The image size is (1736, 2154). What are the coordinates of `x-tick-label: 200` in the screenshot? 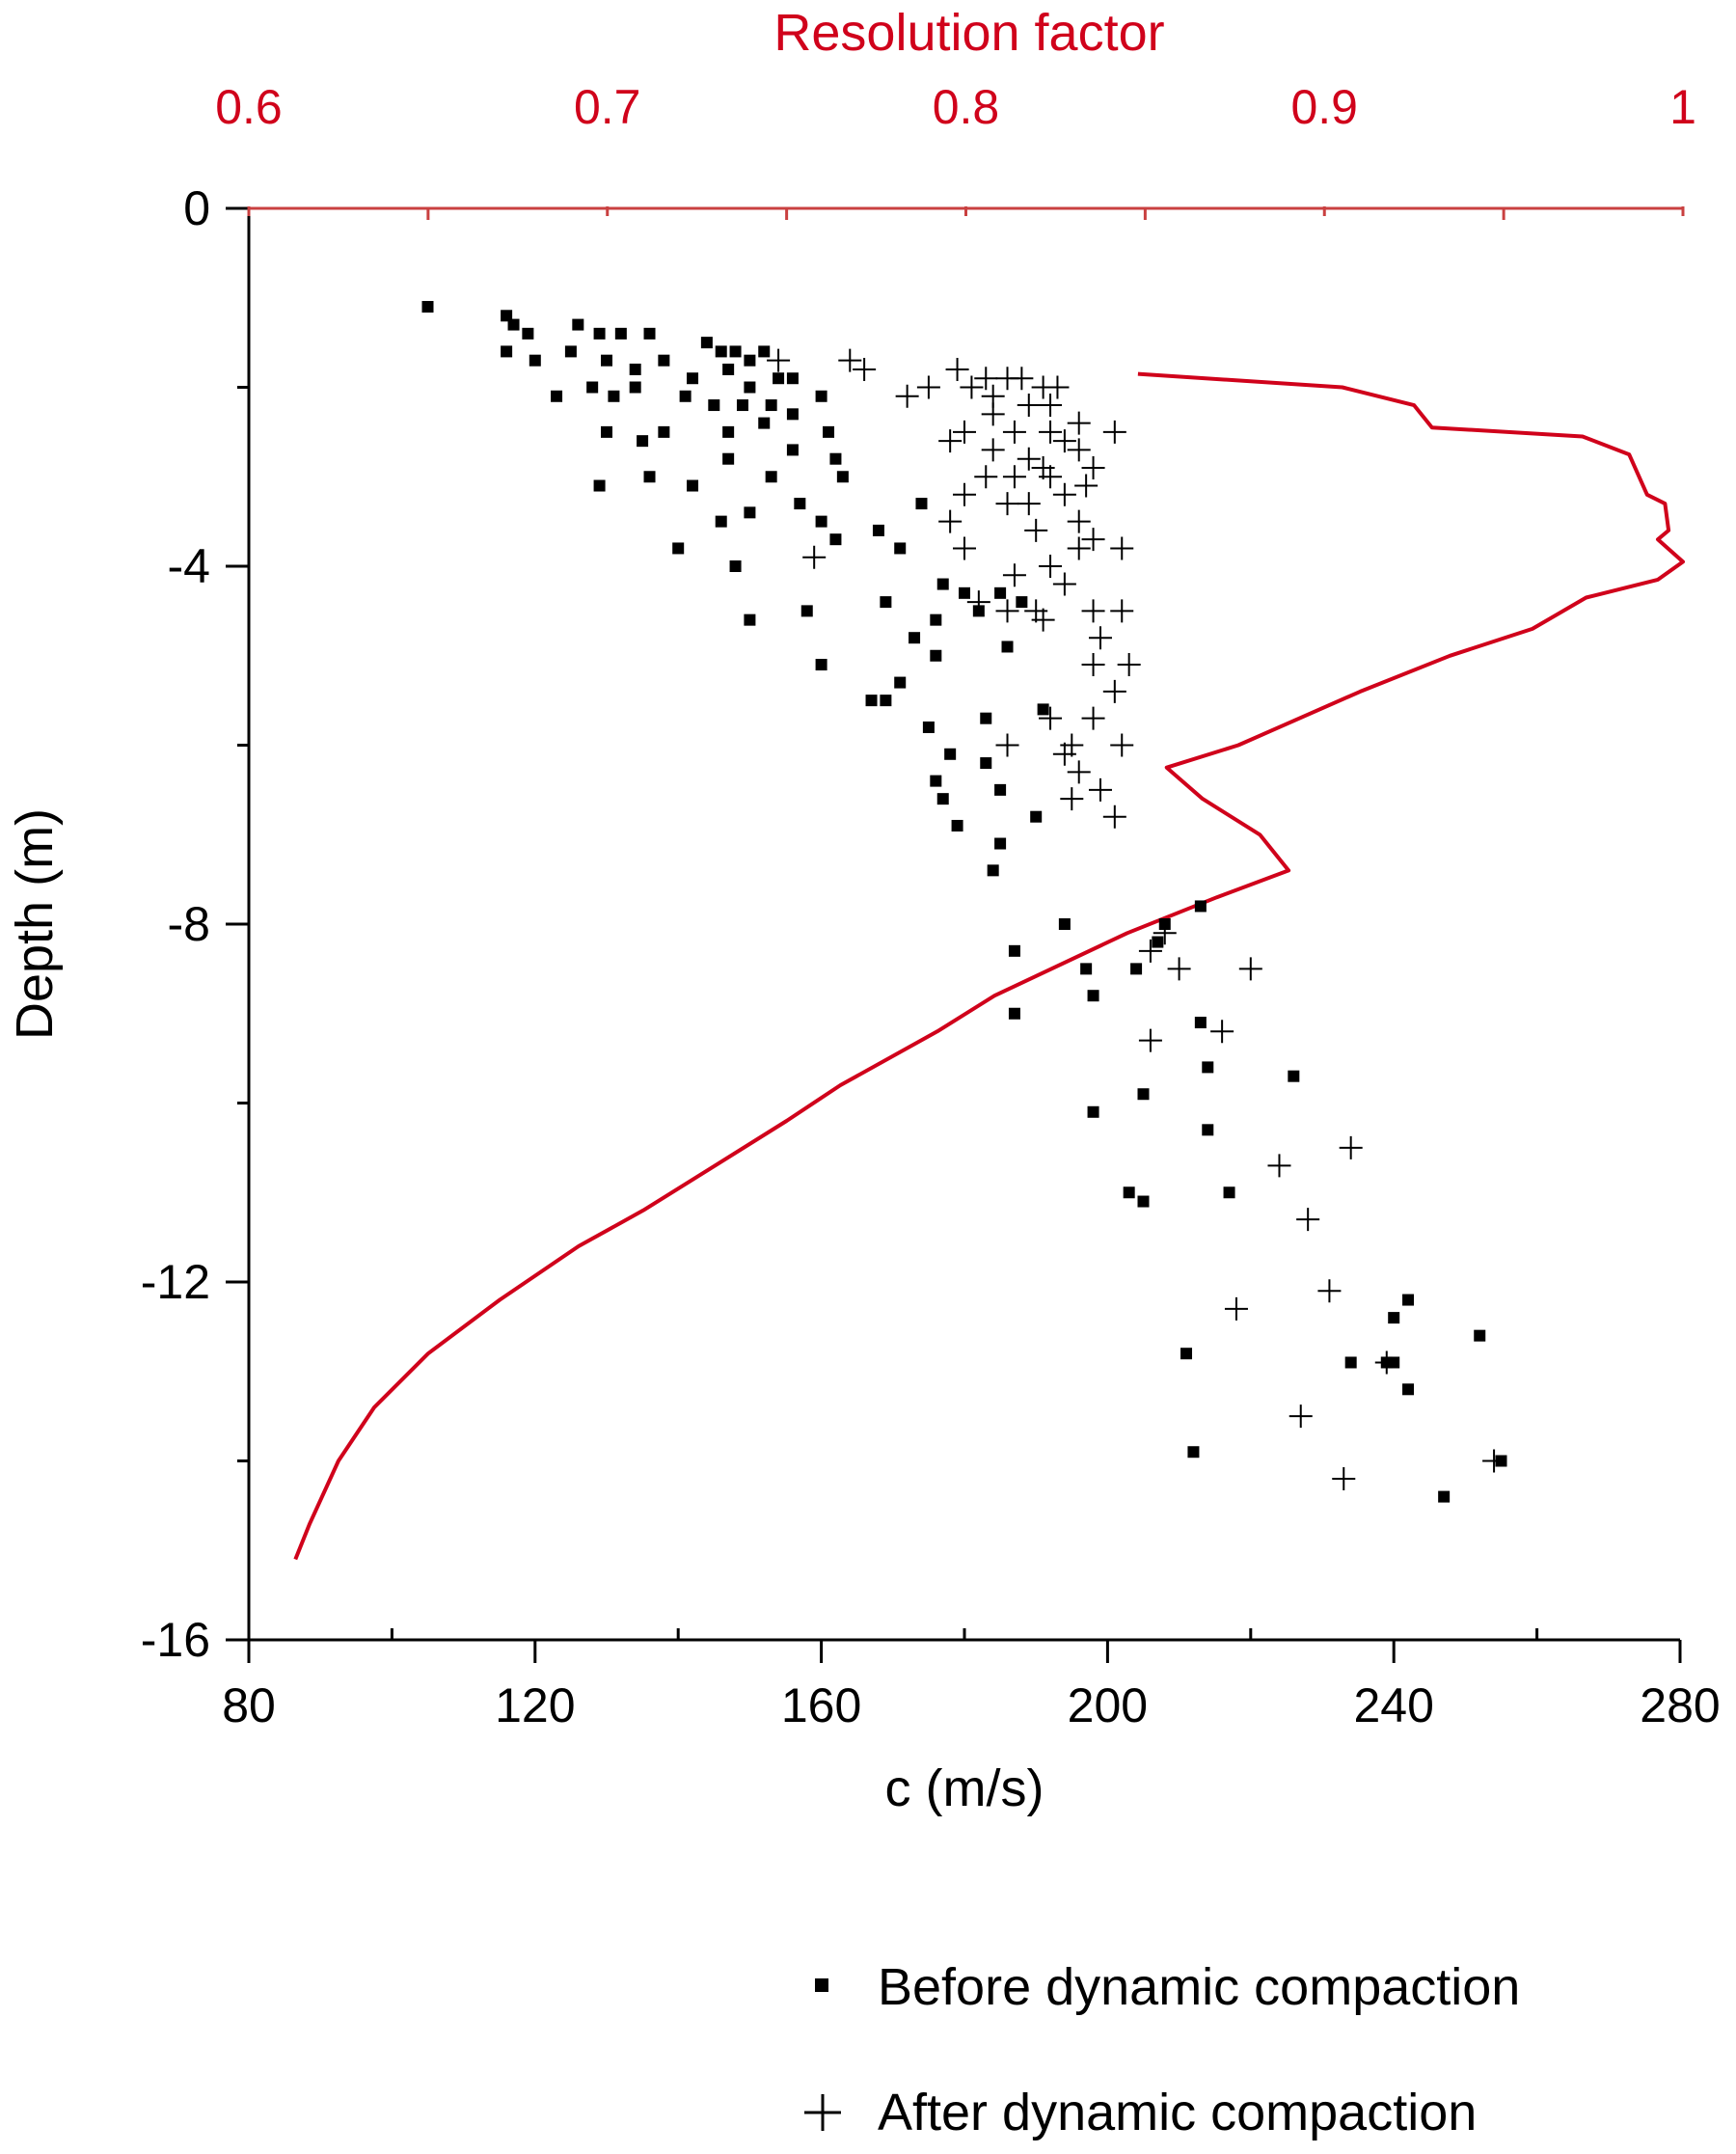 It's located at (1108, 1705).